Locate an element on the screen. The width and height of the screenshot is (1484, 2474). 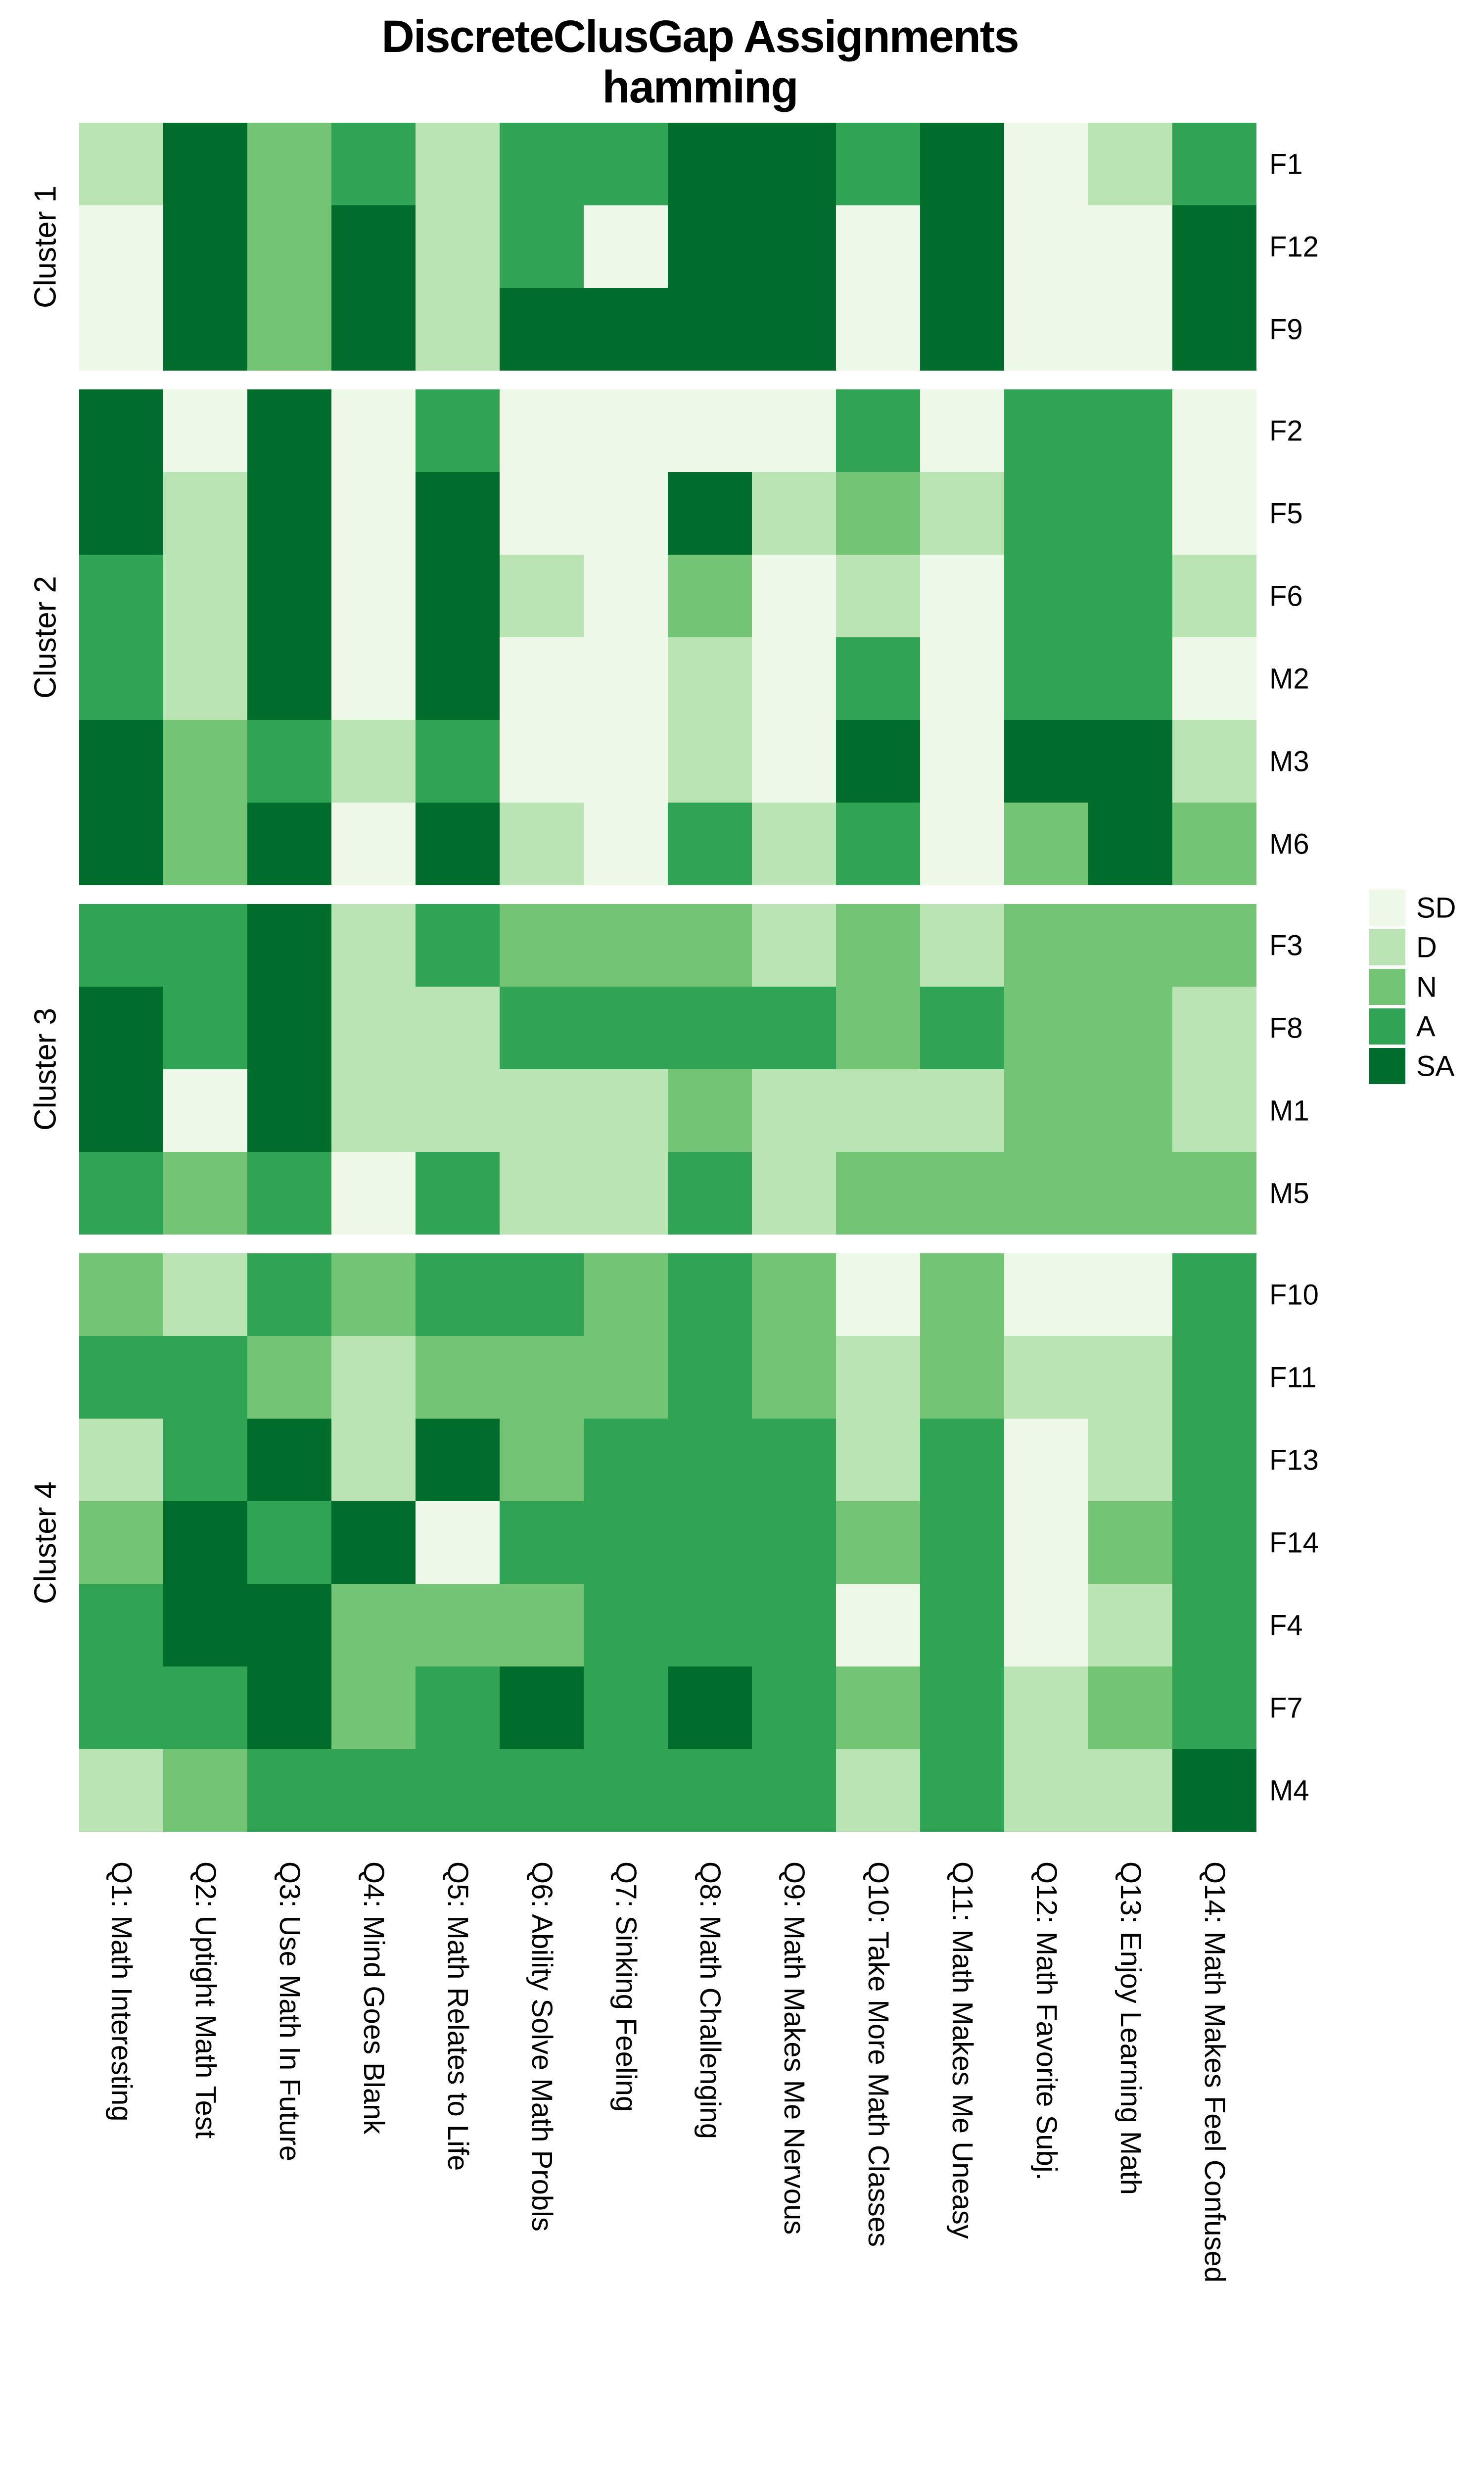
page-title: DiscreteClusGap Assignments is located at coordinates (700, 37).